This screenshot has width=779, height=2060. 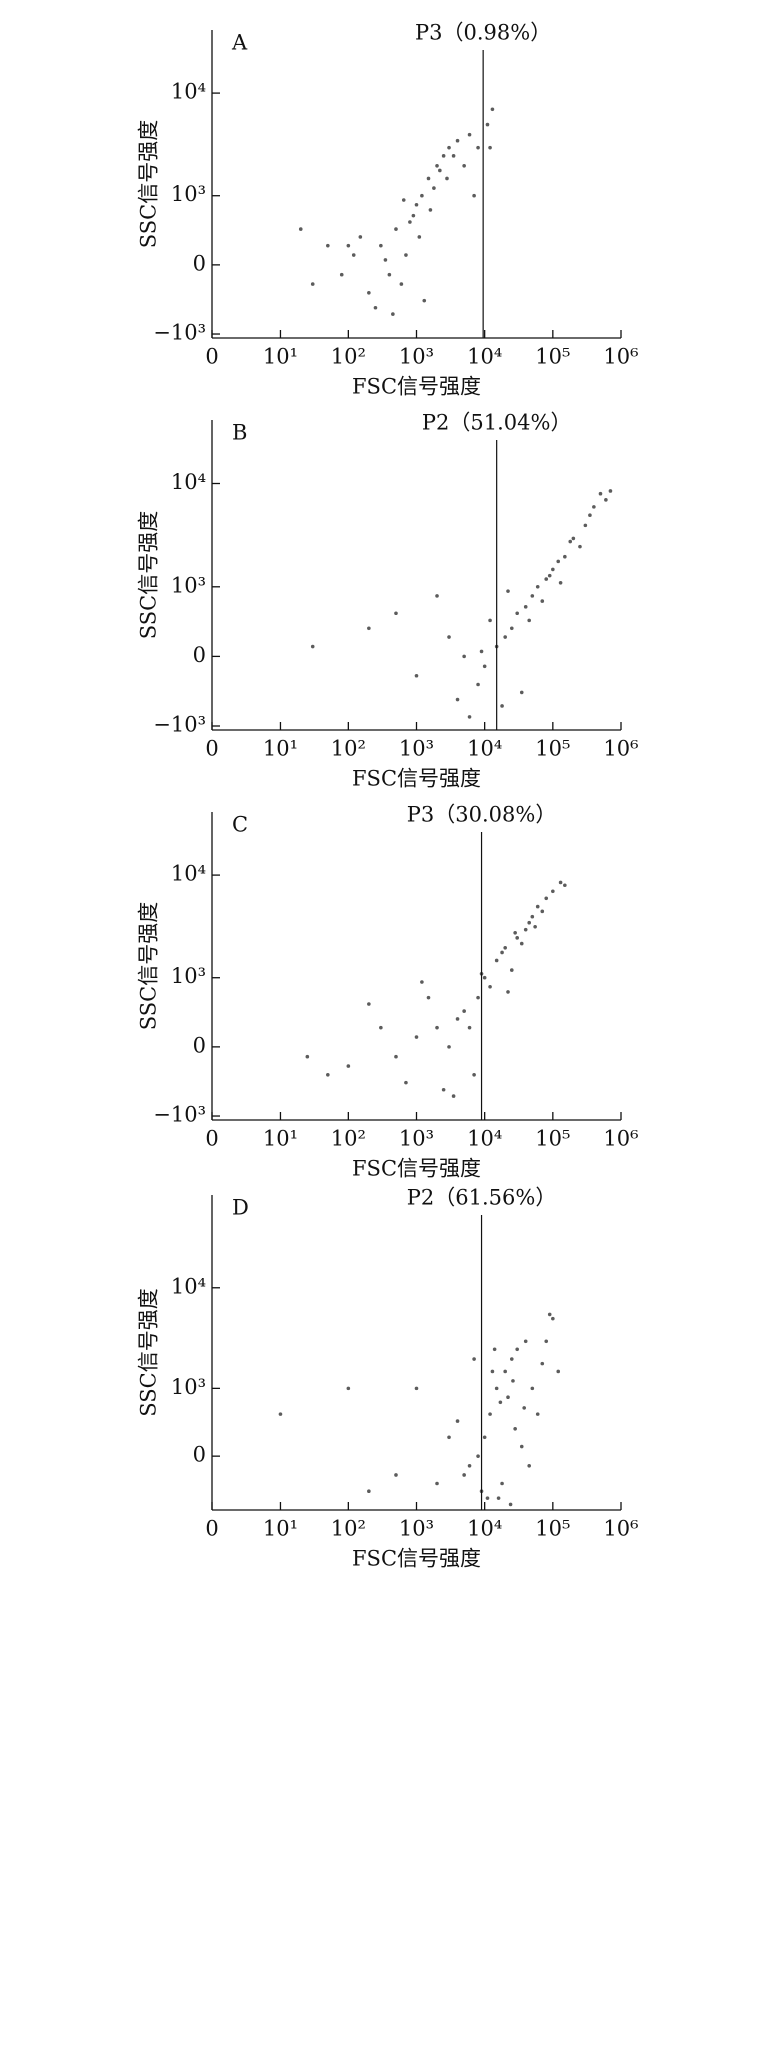 What do you see at coordinates (211, 749) in the screenshot?
I see `x-tick-label: 0` at bounding box center [211, 749].